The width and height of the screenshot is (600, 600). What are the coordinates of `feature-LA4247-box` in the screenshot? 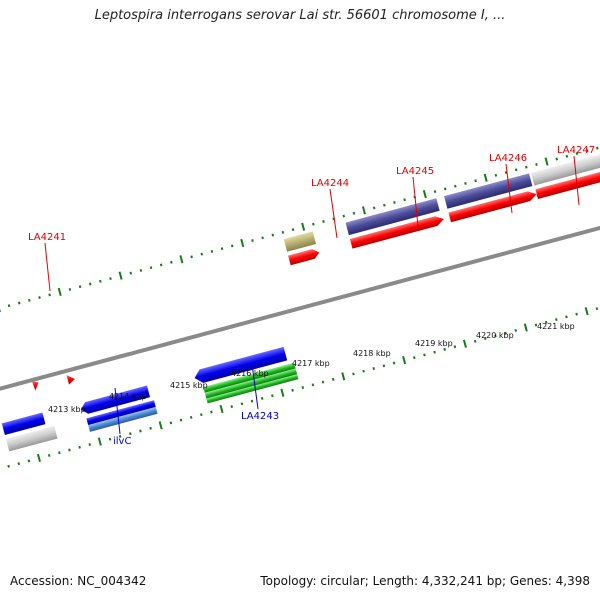 It's located at (565, 167).